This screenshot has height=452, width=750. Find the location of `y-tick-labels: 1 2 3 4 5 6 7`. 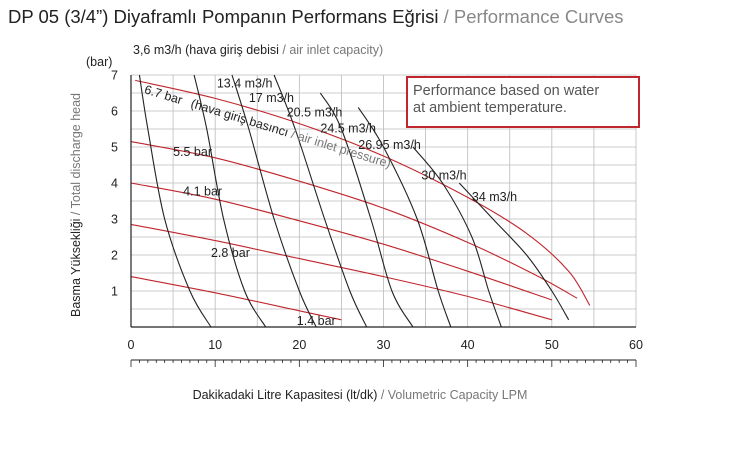

y-tick-labels: 1 2 3 4 5 6 7 is located at coordinates (114, 184).